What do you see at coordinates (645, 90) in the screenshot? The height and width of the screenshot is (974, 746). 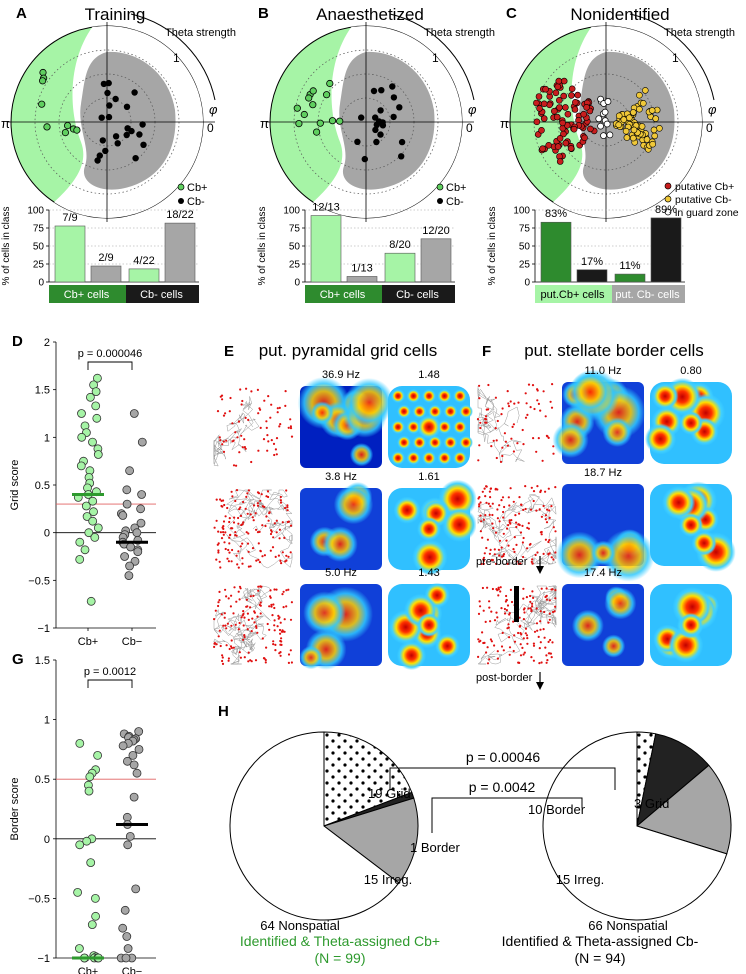 I see `putative-cb-minus-point` at bounding box center [645, 90].